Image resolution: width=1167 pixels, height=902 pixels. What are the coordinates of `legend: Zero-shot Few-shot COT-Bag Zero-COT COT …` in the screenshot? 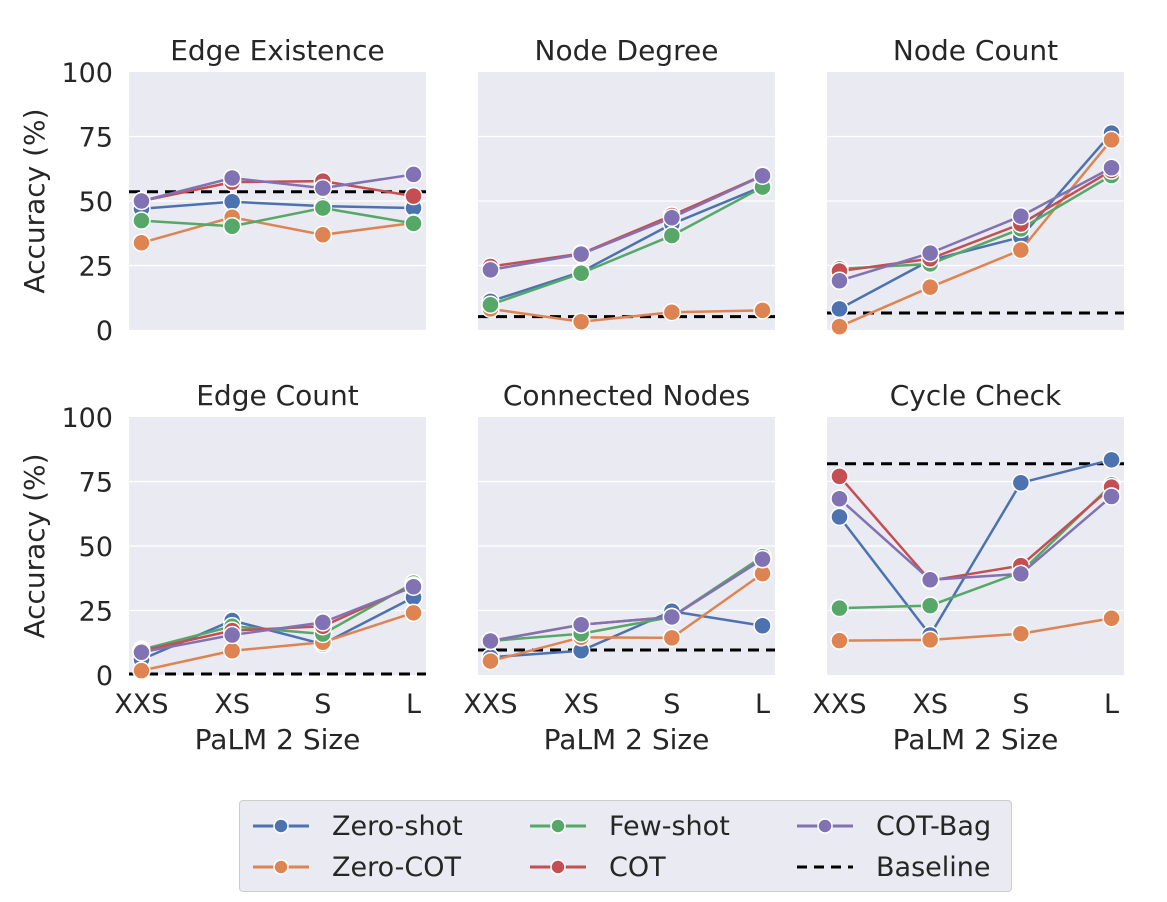 It's located at (625, 846).